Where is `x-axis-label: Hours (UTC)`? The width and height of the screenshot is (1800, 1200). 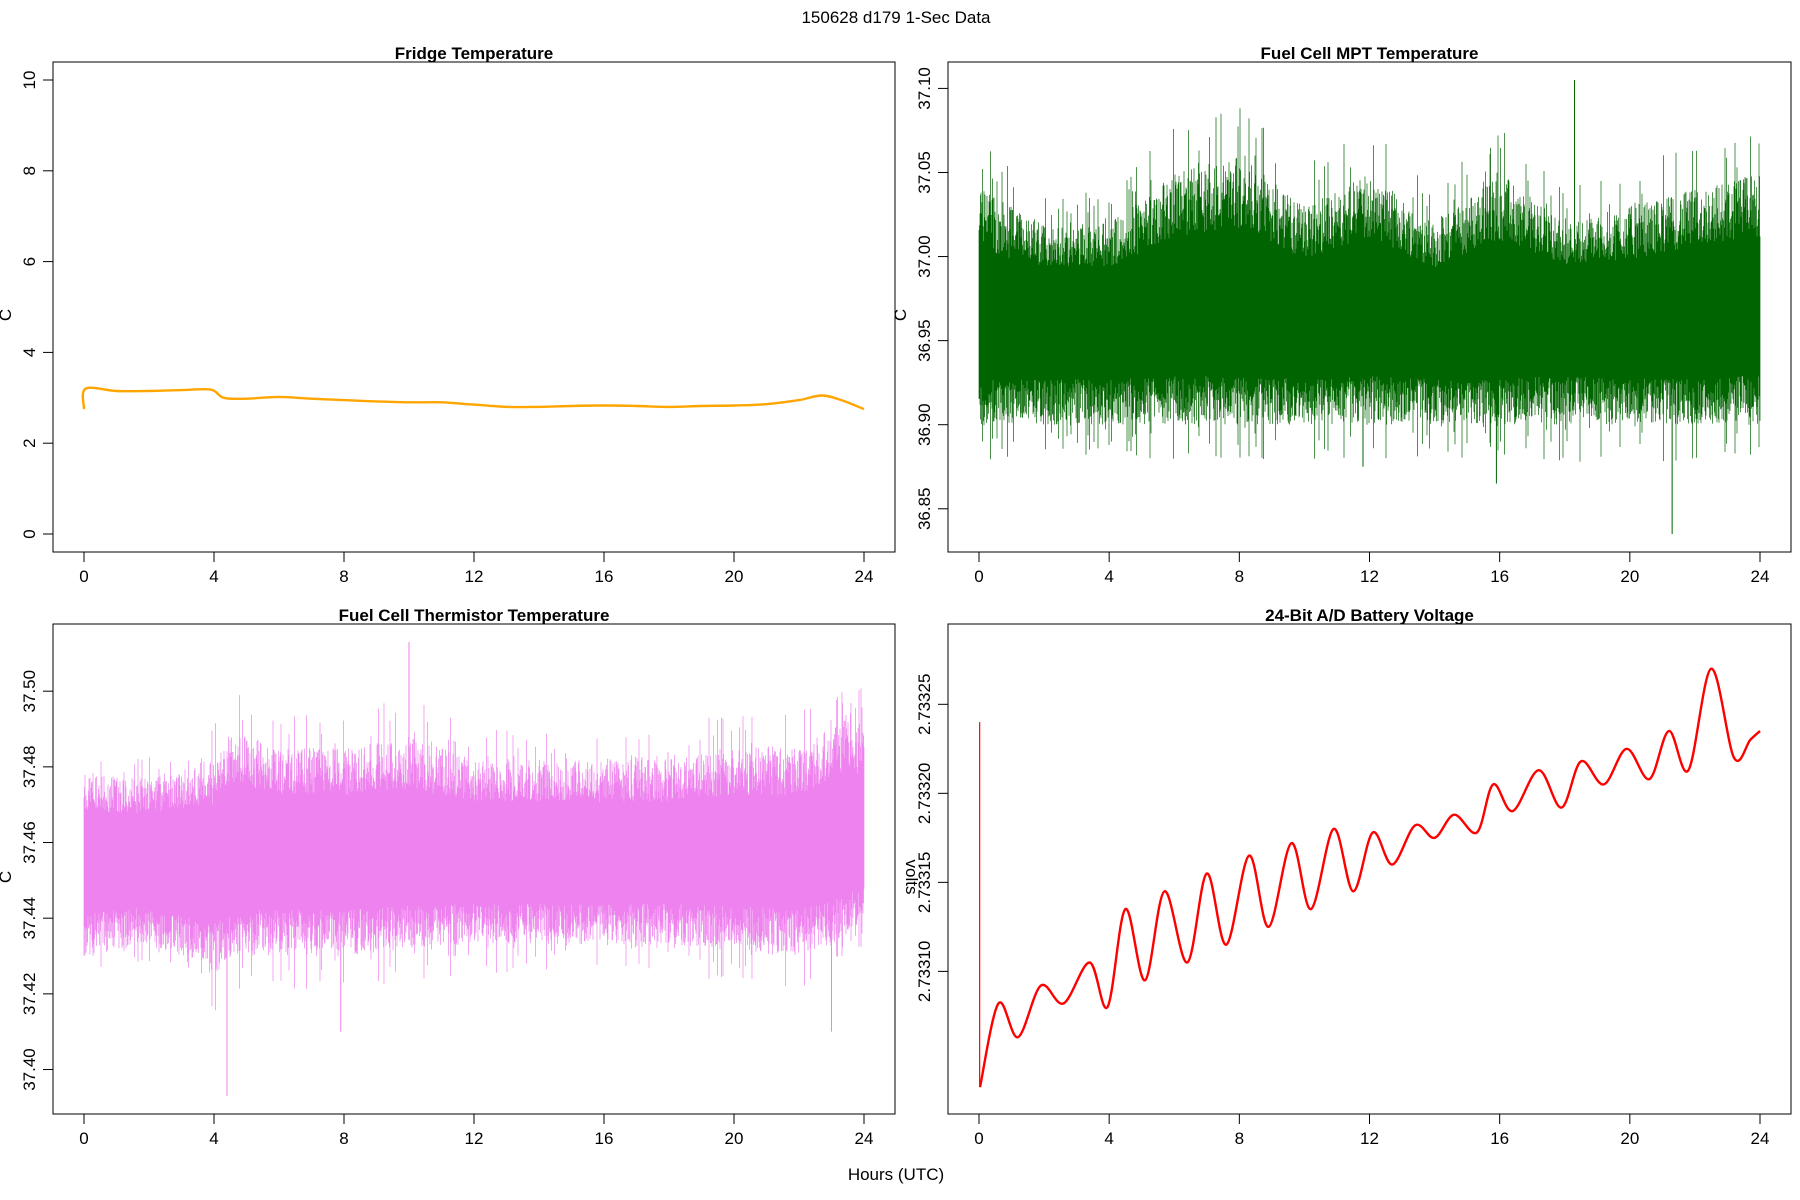
x-axis-label: Hours (UTC) is located at coordinates (896, 1174).